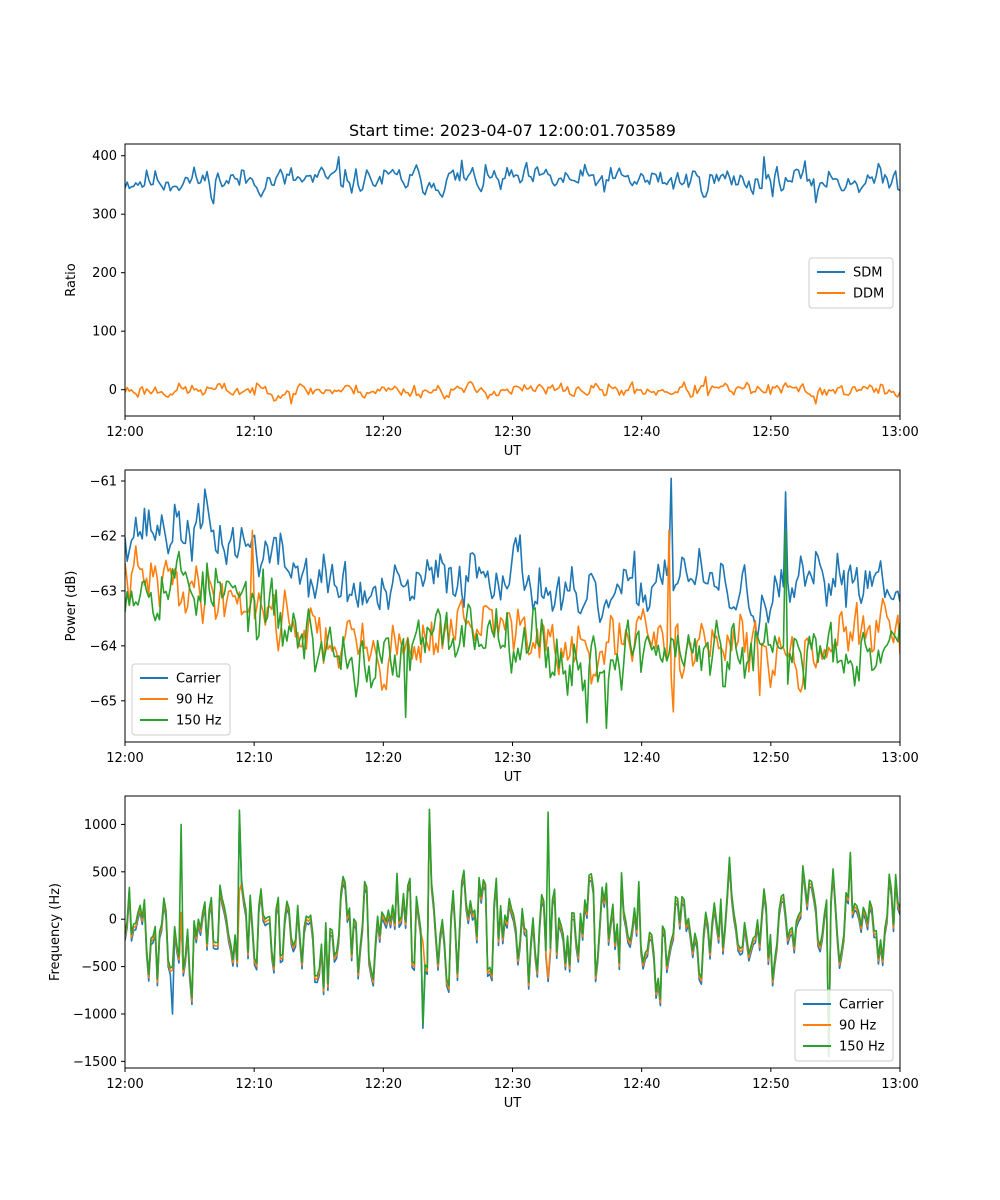 The height and width of the screenshot is (1200, 1000). I want to click on y-tick-label: −65, so click(103, 701).